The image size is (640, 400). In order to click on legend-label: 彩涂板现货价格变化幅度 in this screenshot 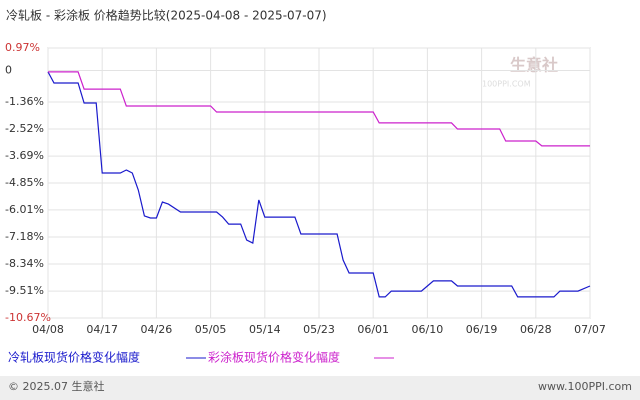, I will do `click(274, 357)`.